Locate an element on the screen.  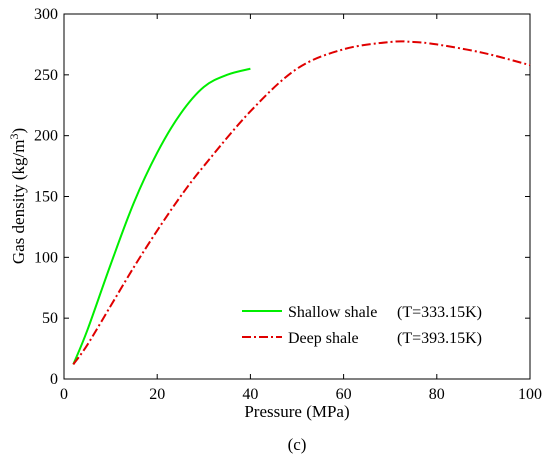
legend-name-deep: Deep shale is located at coordinates (323, 338).